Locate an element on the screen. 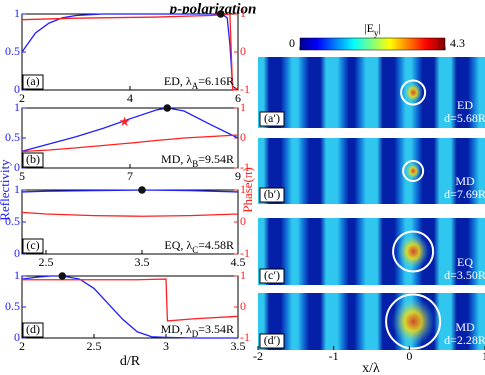 This screenshot has width=485, height=375. annotation-part: =9.54R is located at coordinates (216, 159).